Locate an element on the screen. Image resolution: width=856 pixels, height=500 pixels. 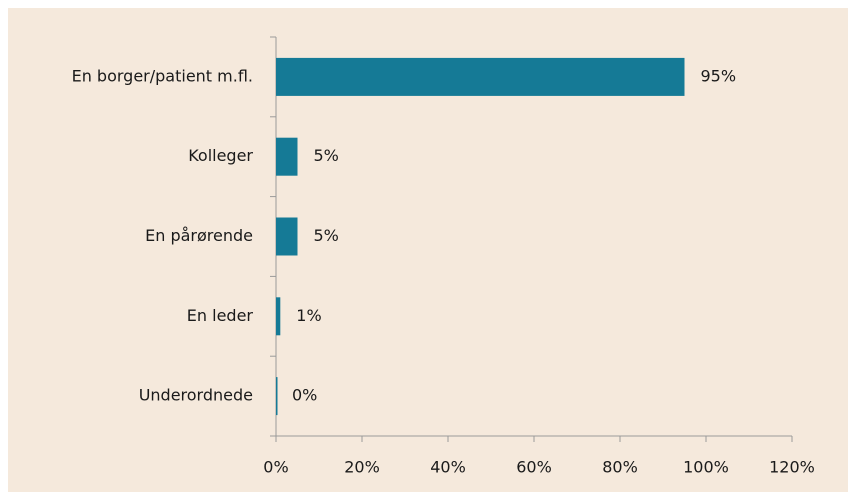
x-tick-label: 40% is located at coordinates (448, 467).